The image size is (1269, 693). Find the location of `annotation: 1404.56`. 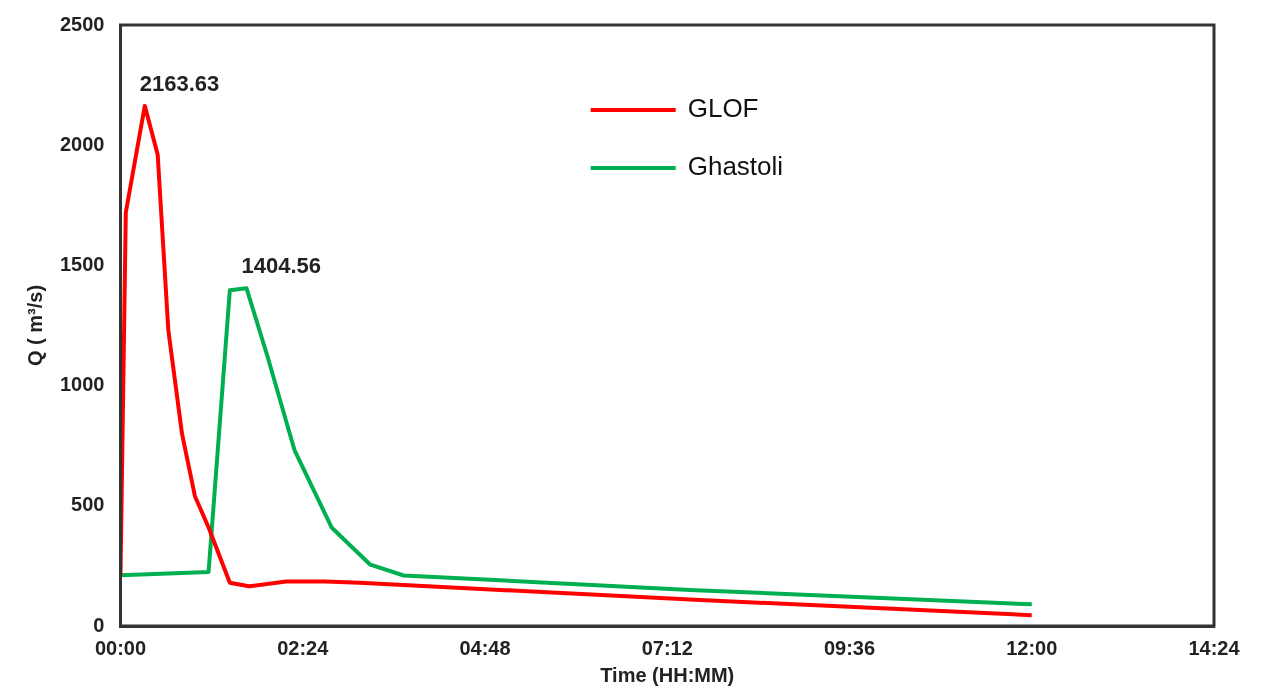

annotation: 1404.56 is located at coordinates (281, 266).